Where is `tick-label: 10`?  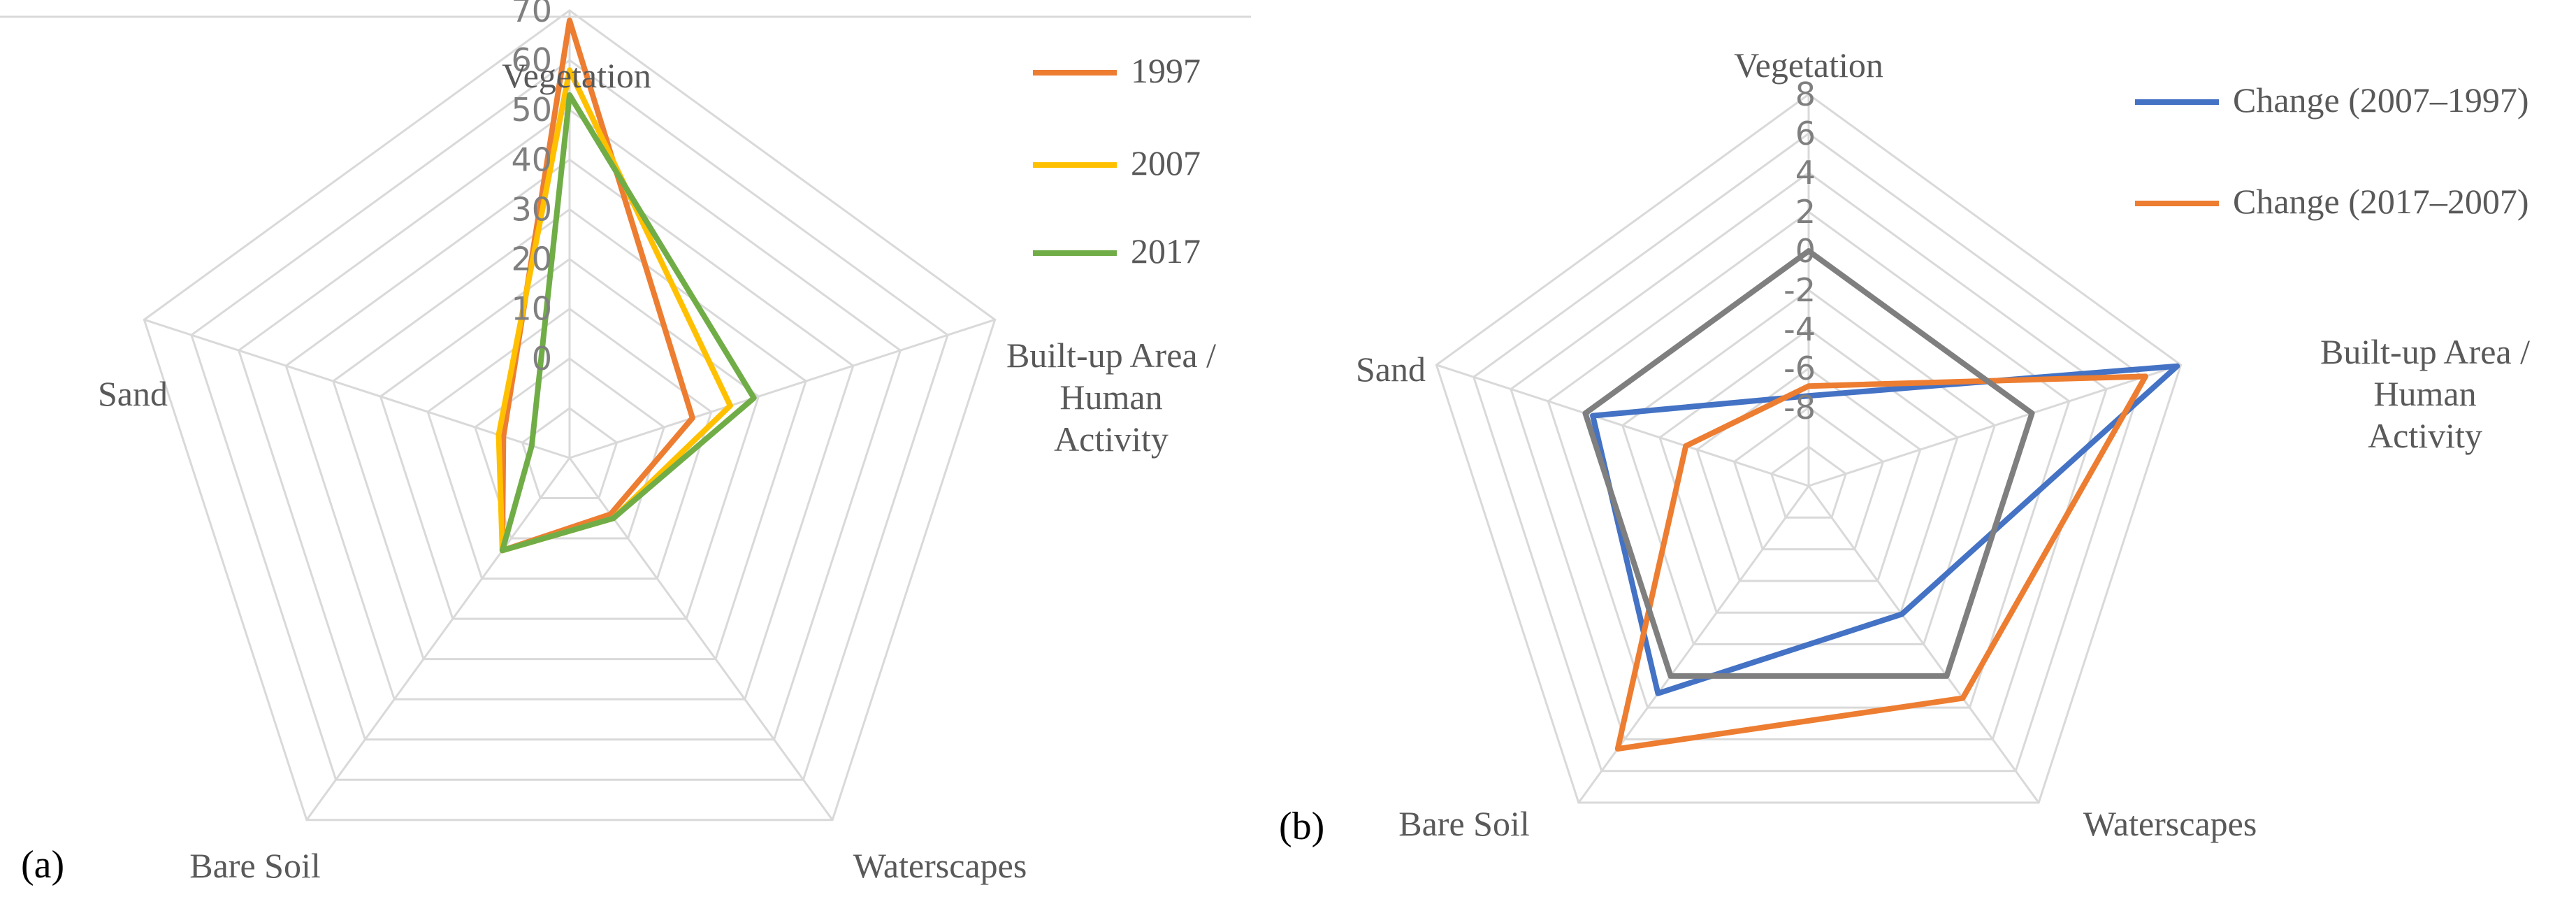 tick-label: 10 is located at coordinates (531, 309).